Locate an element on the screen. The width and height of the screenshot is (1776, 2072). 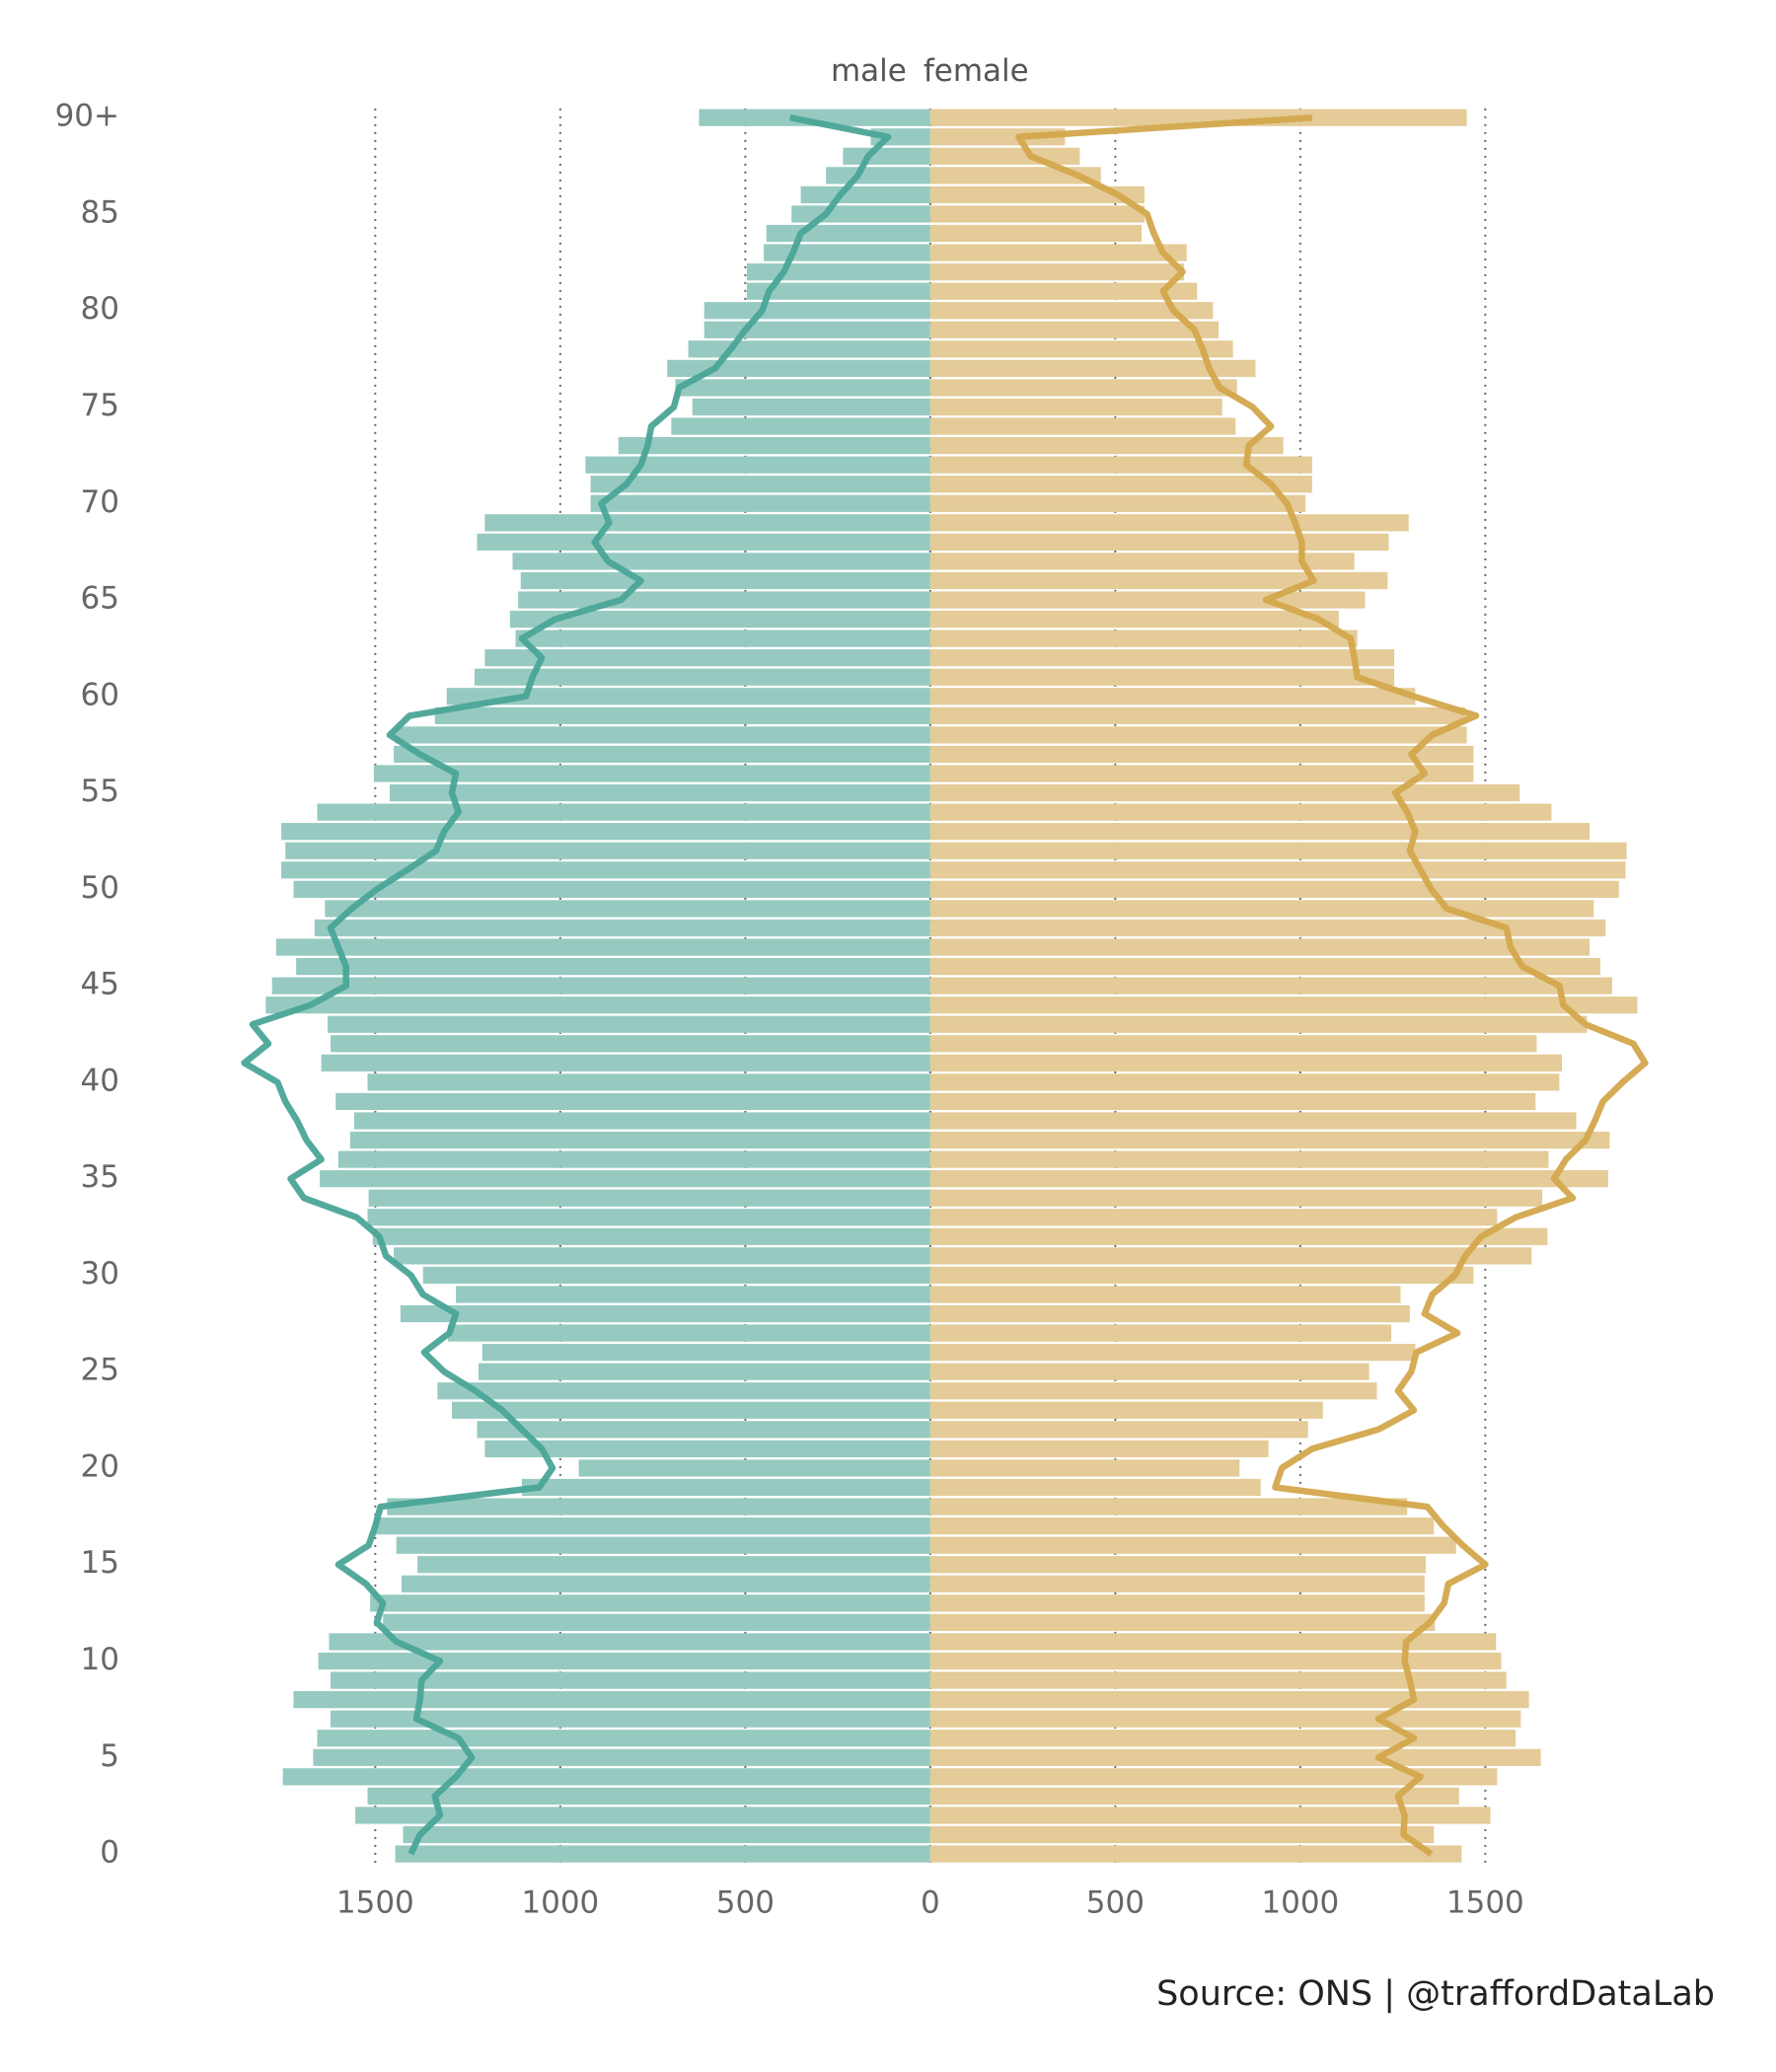
y-tick-label: 0 is located at coordinates (110, 1853).